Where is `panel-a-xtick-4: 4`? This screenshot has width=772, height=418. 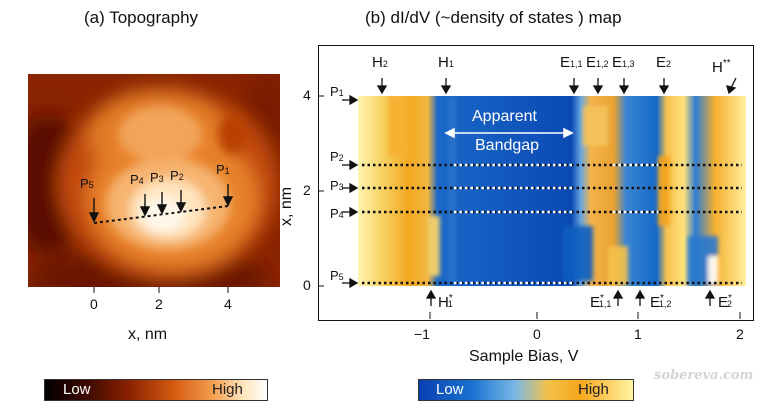 panel-a-xtick-4: 4 is located at coordinates (228, 304).